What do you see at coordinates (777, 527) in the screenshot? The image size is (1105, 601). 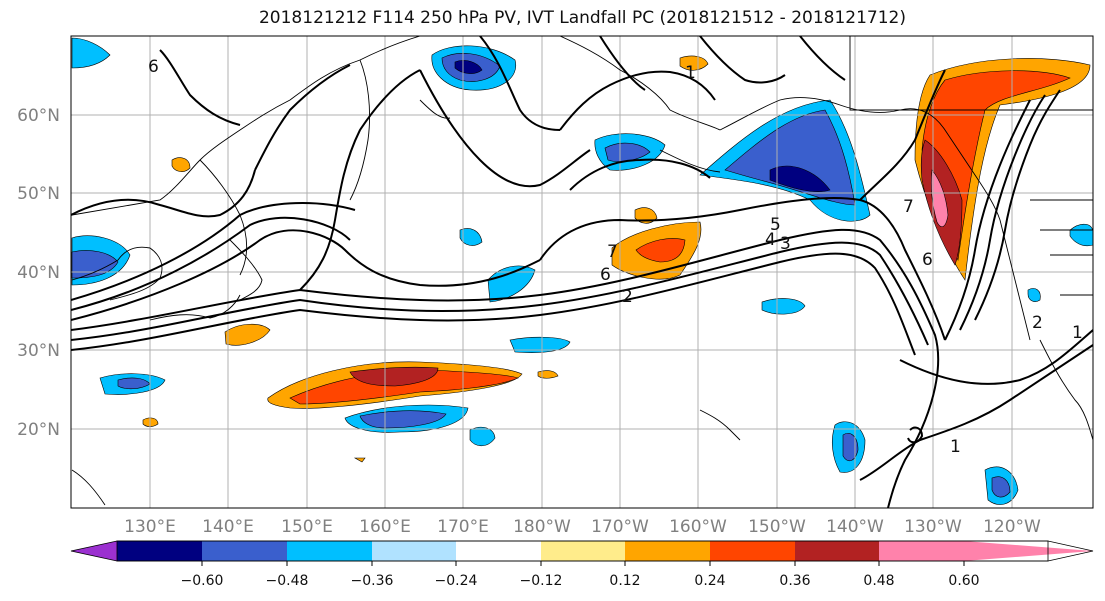 I see `lon-label: 150°W` at bounding box center [777, 527].